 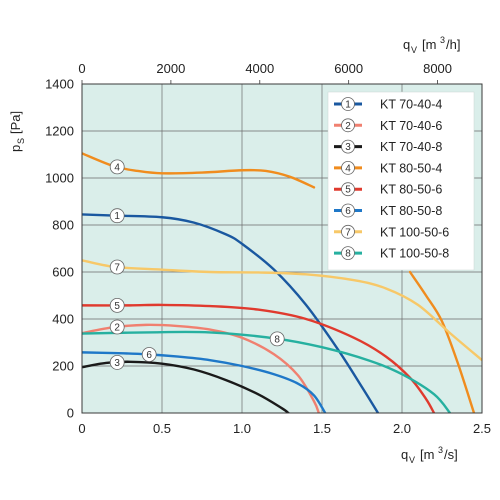 What do you see at coordinates (63, 225) in the screenshot?
I see `y-tick-label: 800` at bounding box center [63, 225].